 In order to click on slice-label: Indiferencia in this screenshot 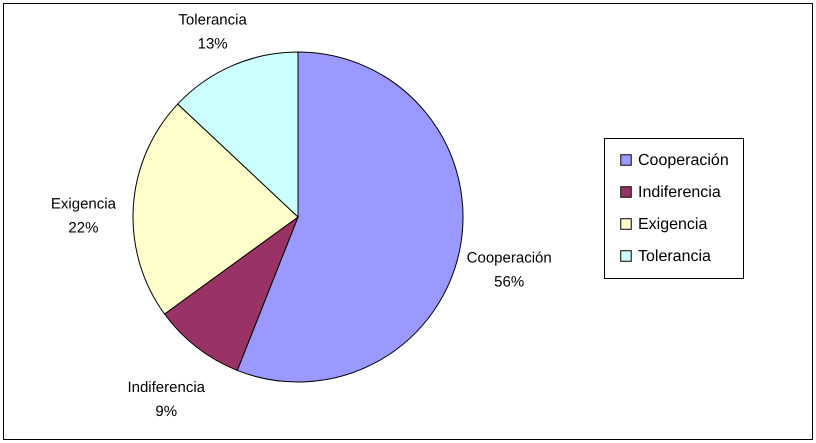, I will do `click(166, 387)`.